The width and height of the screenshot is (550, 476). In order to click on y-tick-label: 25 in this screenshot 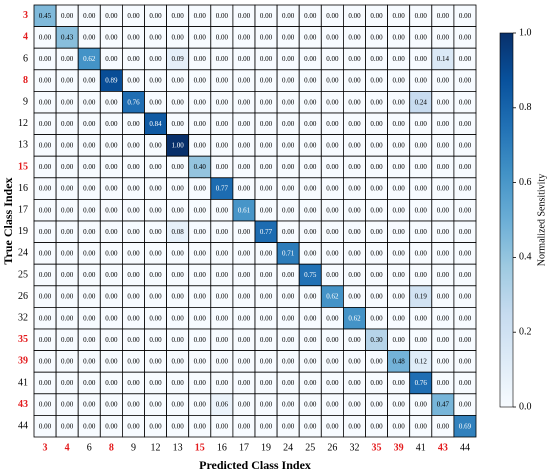, I will do `click(23, 274)`.